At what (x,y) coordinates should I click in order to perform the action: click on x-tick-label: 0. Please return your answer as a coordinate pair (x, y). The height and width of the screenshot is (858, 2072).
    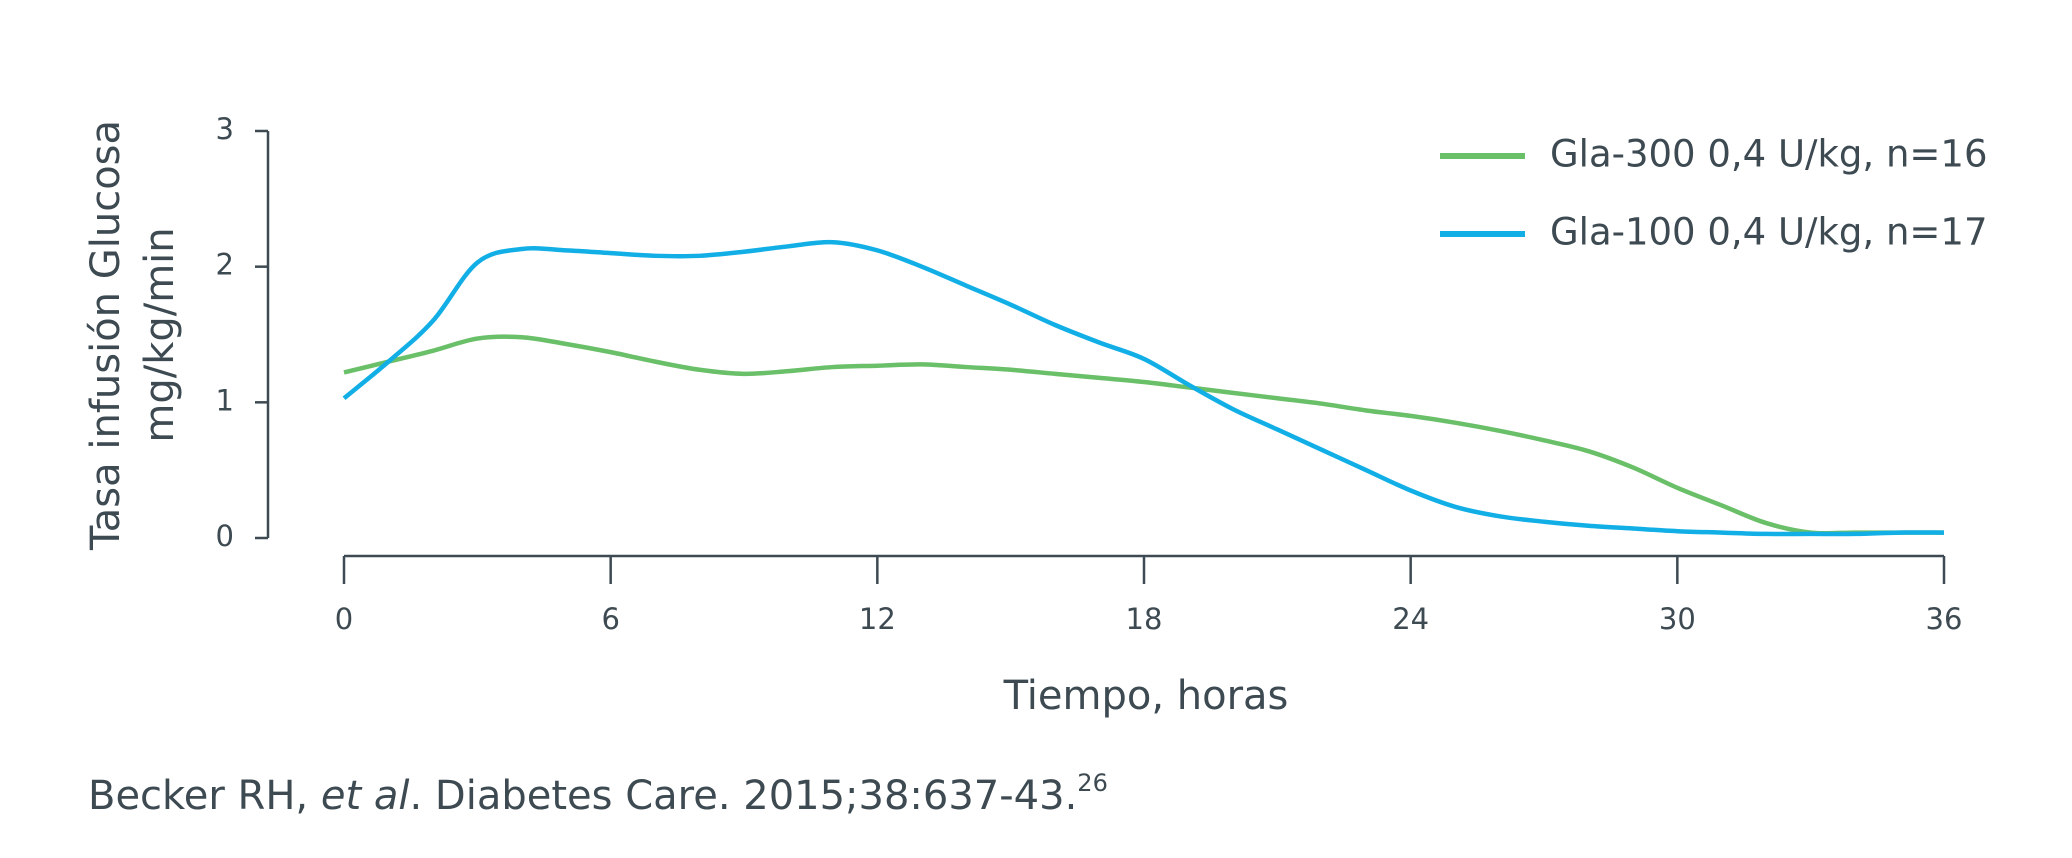
    Looking at the image, I should click on (344, 619).